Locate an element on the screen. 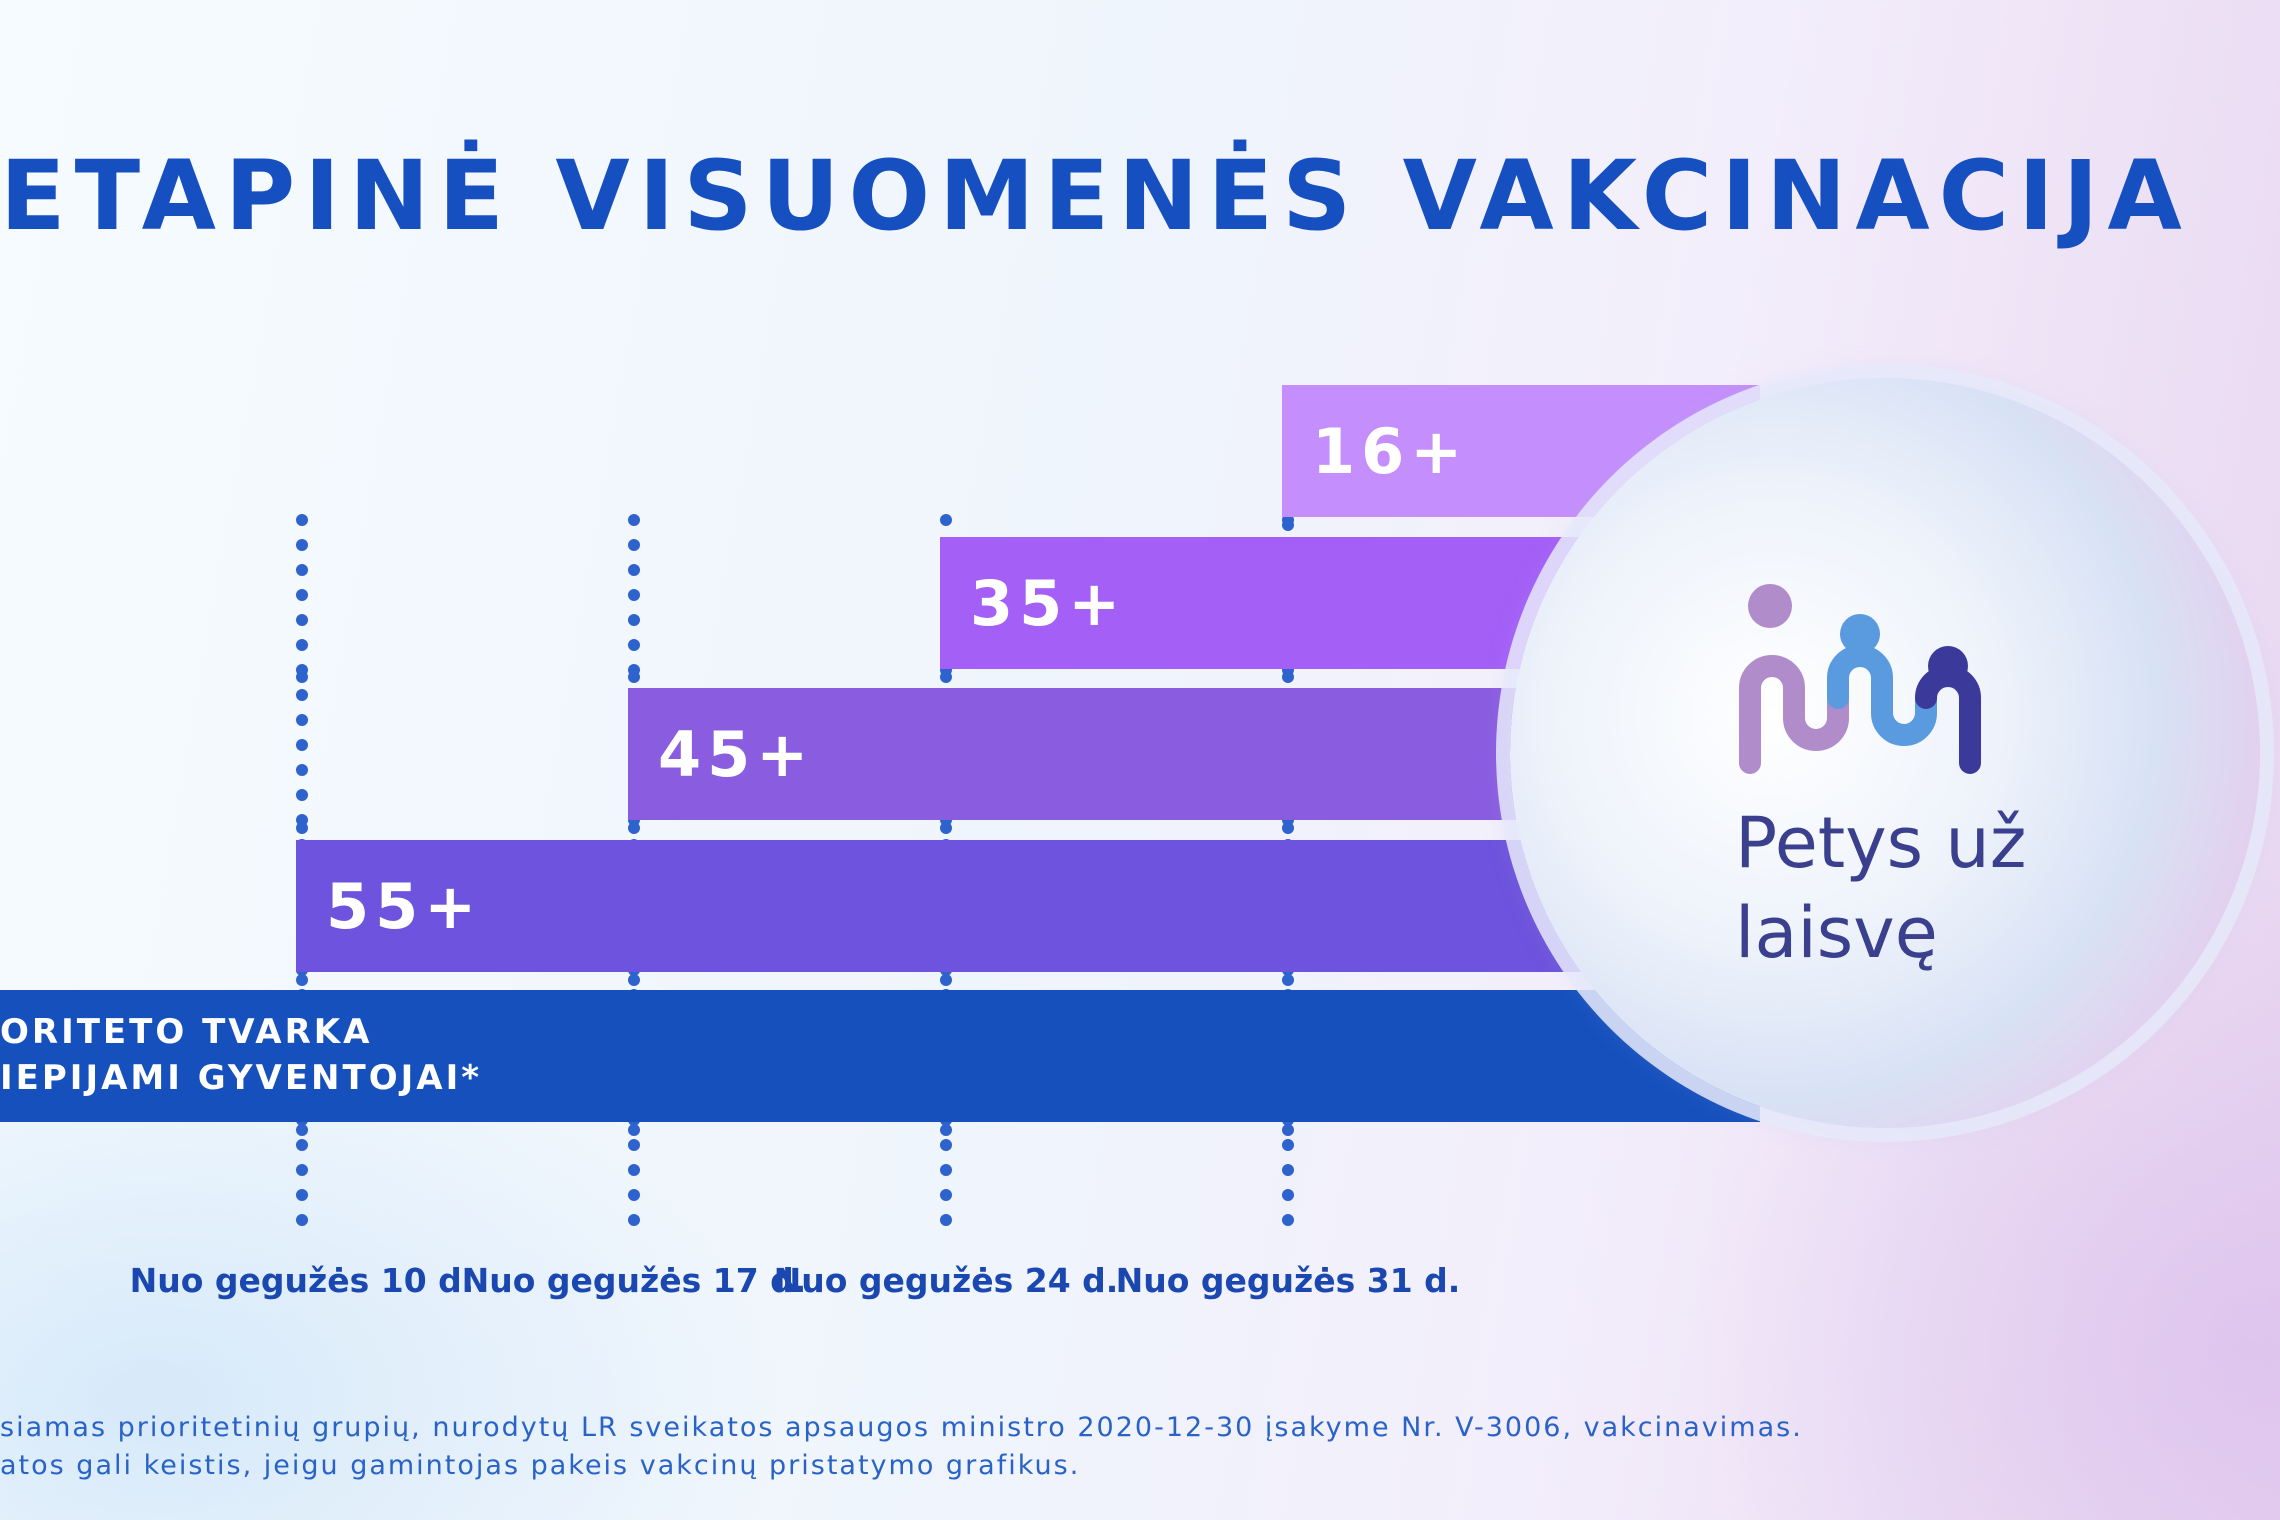 This screenshot has height=1520, width=2280. bar-label-base-line-2: IEPIJAMI GYVENTOJAI* is located at coordinates (241, 1078).